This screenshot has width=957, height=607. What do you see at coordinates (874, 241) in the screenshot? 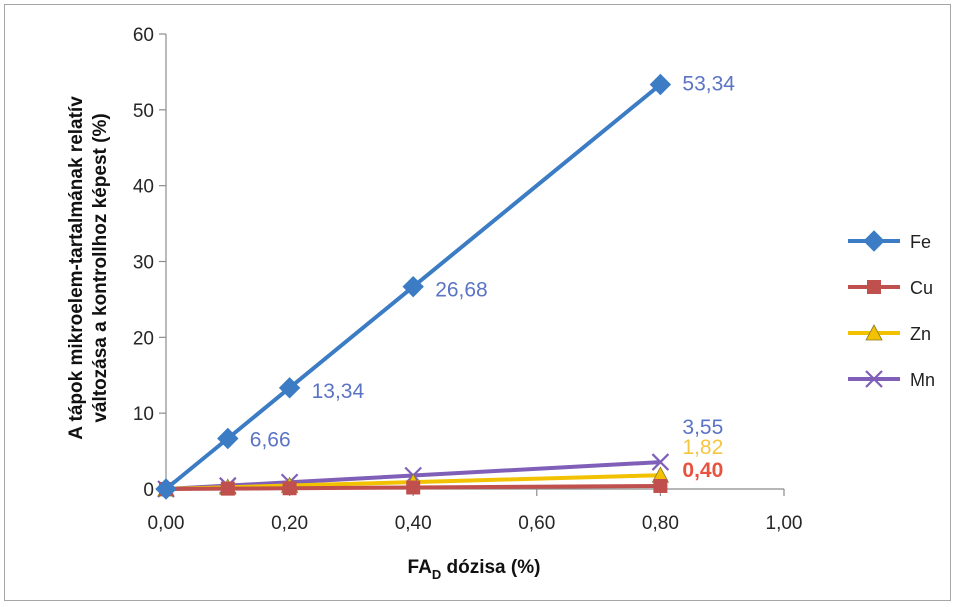
I see `legend-marker-fe` at bounding box center [874, 241].